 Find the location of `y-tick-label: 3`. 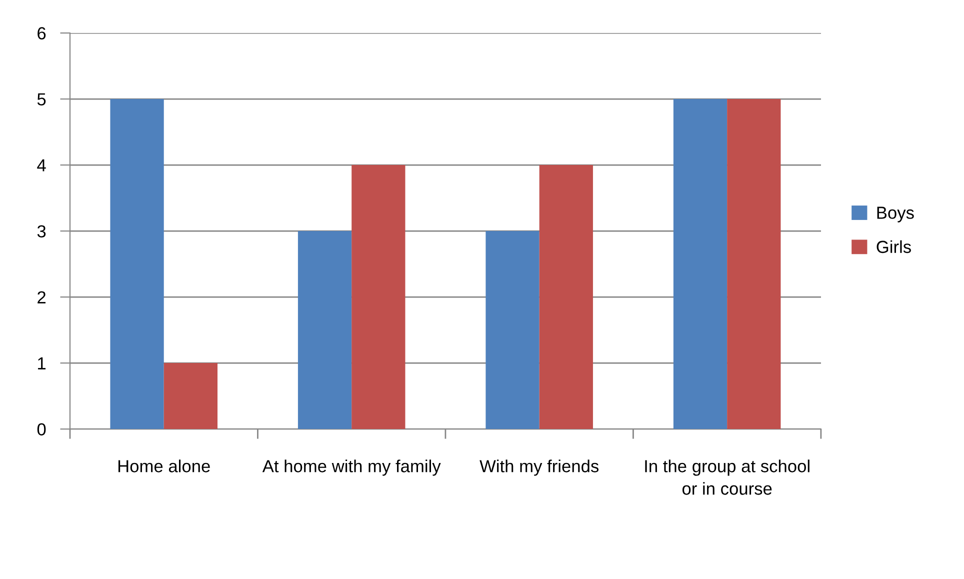

y-tick-label: 3 is located at coordinates (41, 231).